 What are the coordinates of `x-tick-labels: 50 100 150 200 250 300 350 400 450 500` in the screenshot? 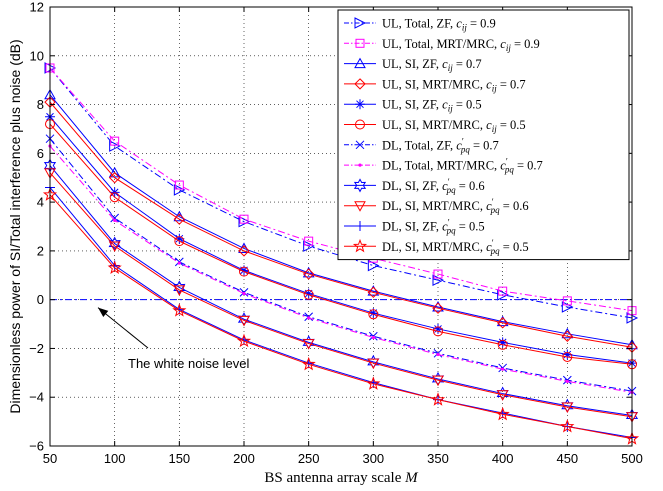 It's located at (343, 458).